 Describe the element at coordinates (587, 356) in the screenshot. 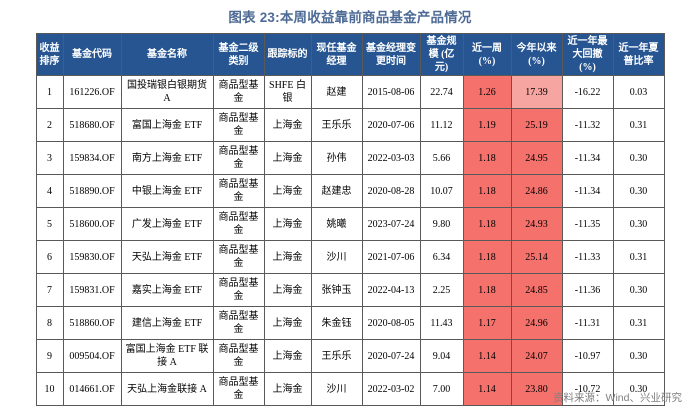

I see `cell-drawdown: -10.97` at that location.